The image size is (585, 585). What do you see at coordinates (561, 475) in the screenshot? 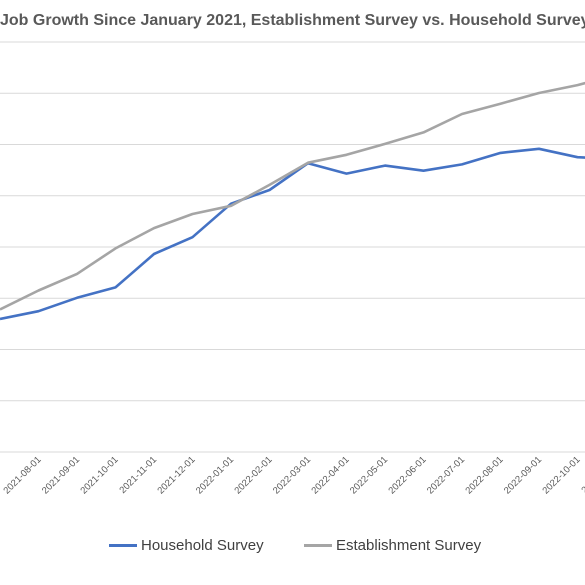
I see `x-tick-label: 2022-10-01` at bounding box center [561, 475].